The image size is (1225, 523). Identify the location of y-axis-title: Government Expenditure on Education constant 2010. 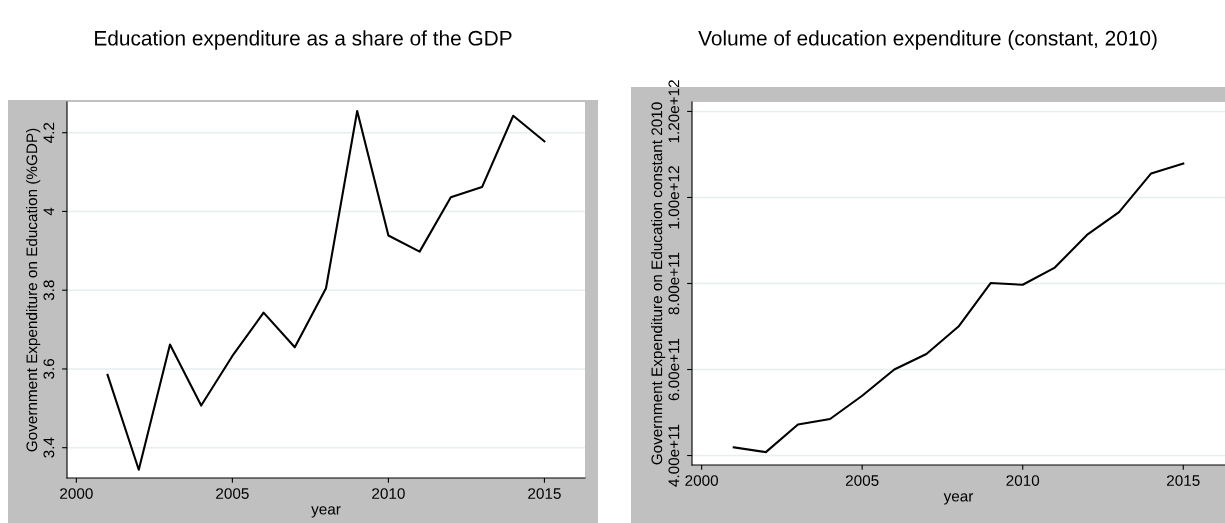
(658, 283).